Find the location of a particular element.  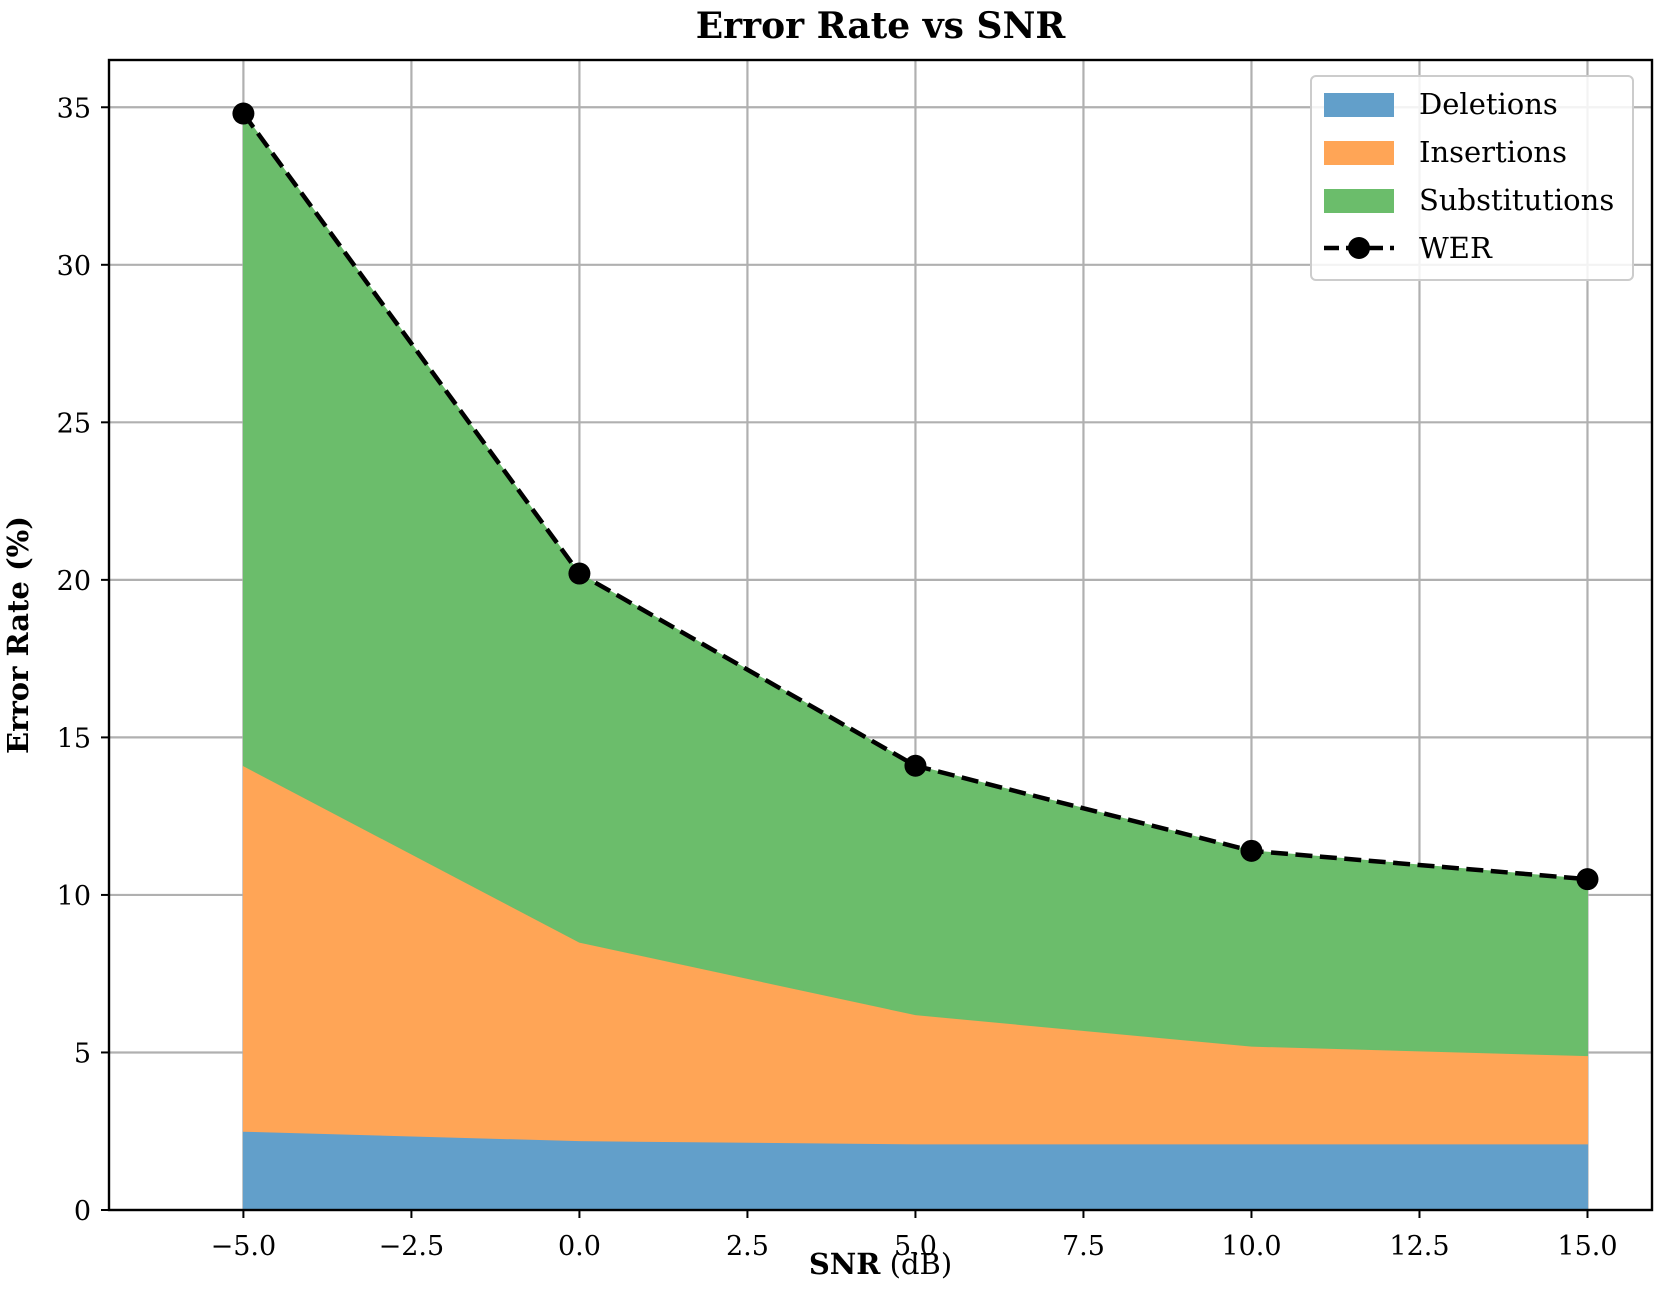

y-tick-label: 20 is located at coordinates (74, 581).